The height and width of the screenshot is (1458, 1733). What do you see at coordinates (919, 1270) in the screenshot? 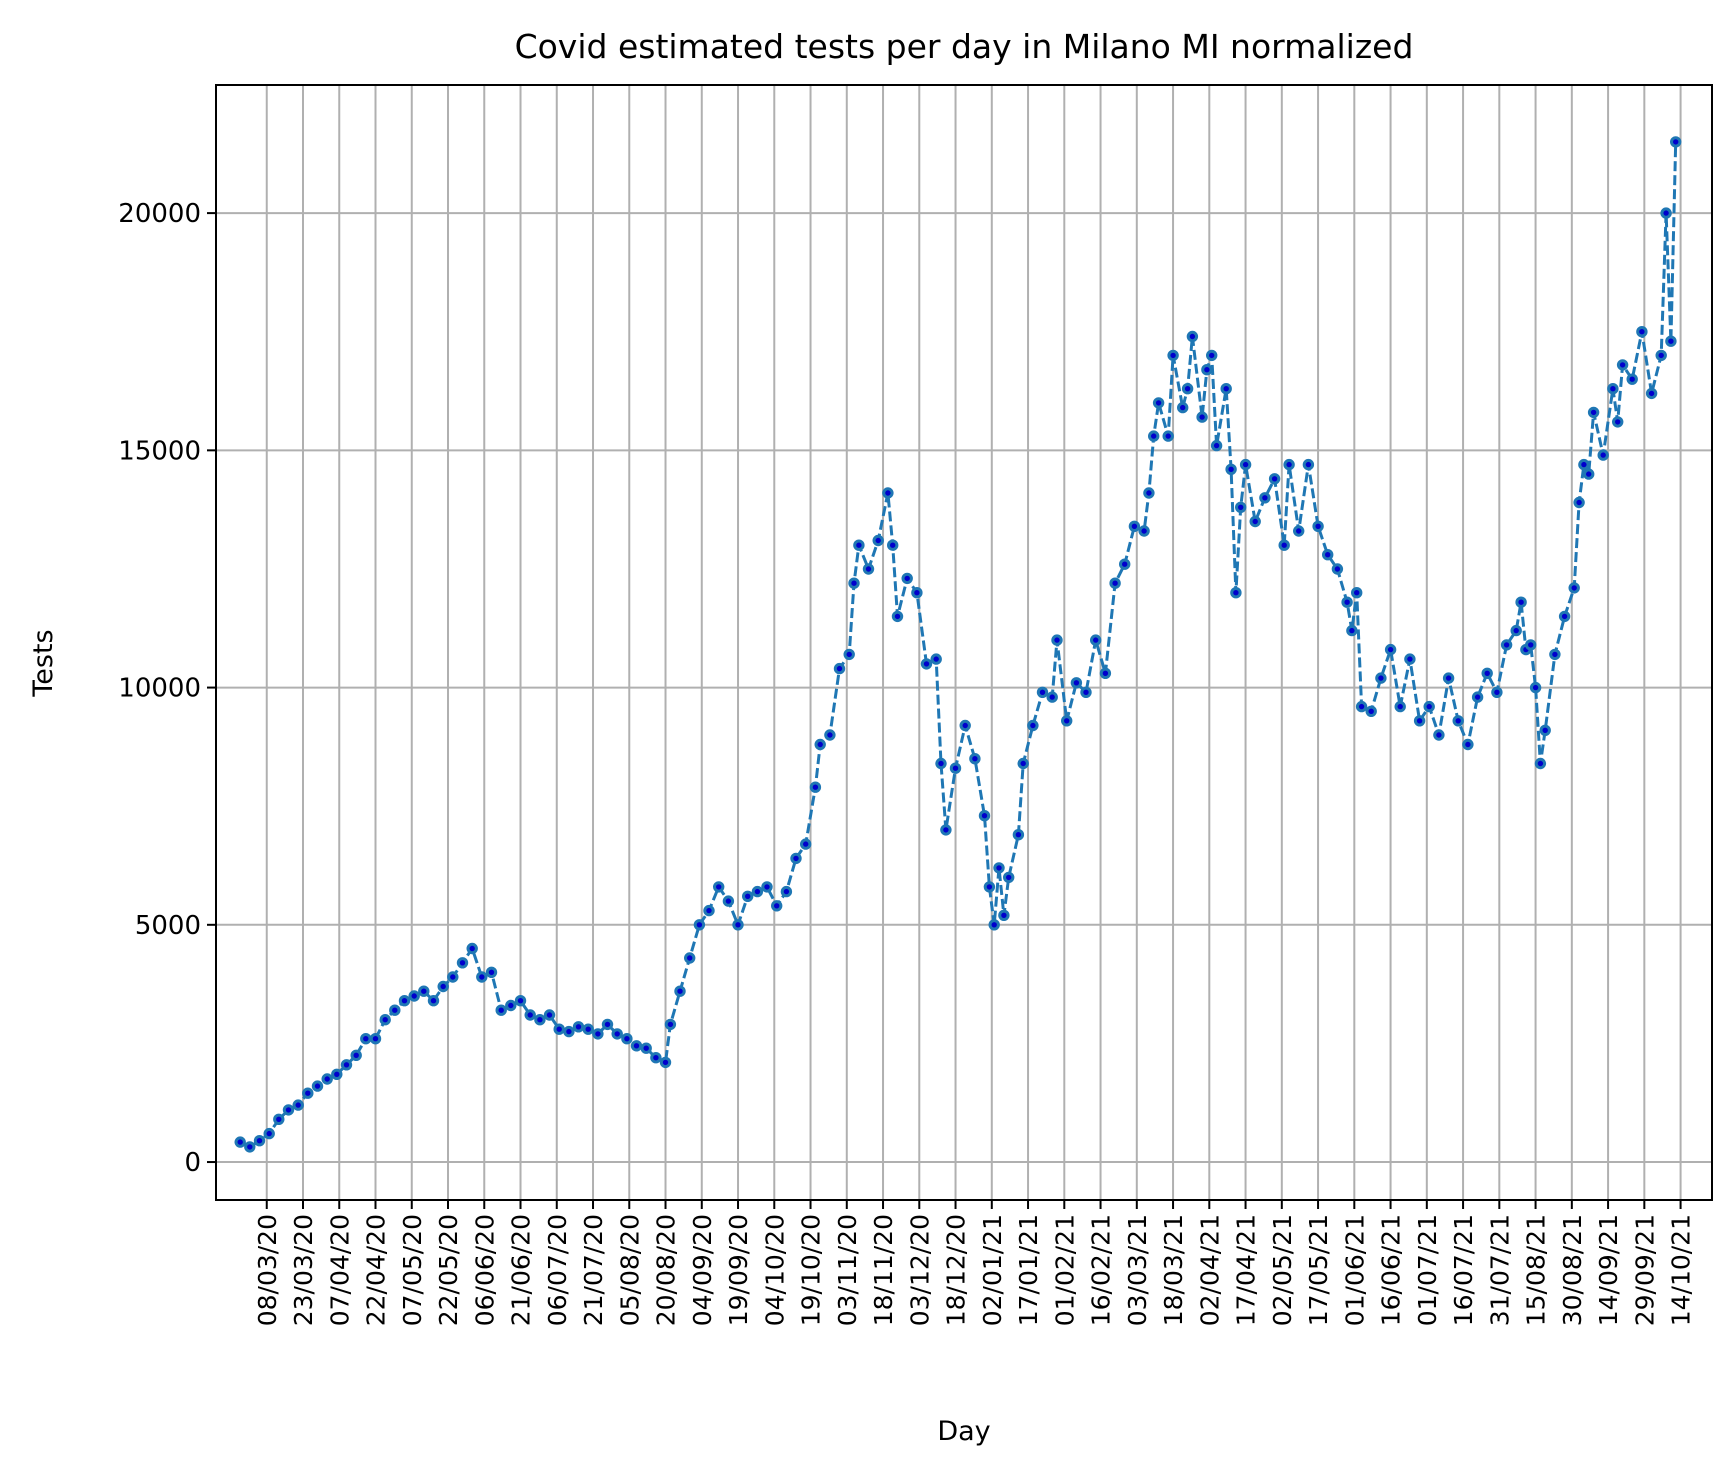
I see `x-tick-label: 03/12/20` at bounding box center [919, 1270].